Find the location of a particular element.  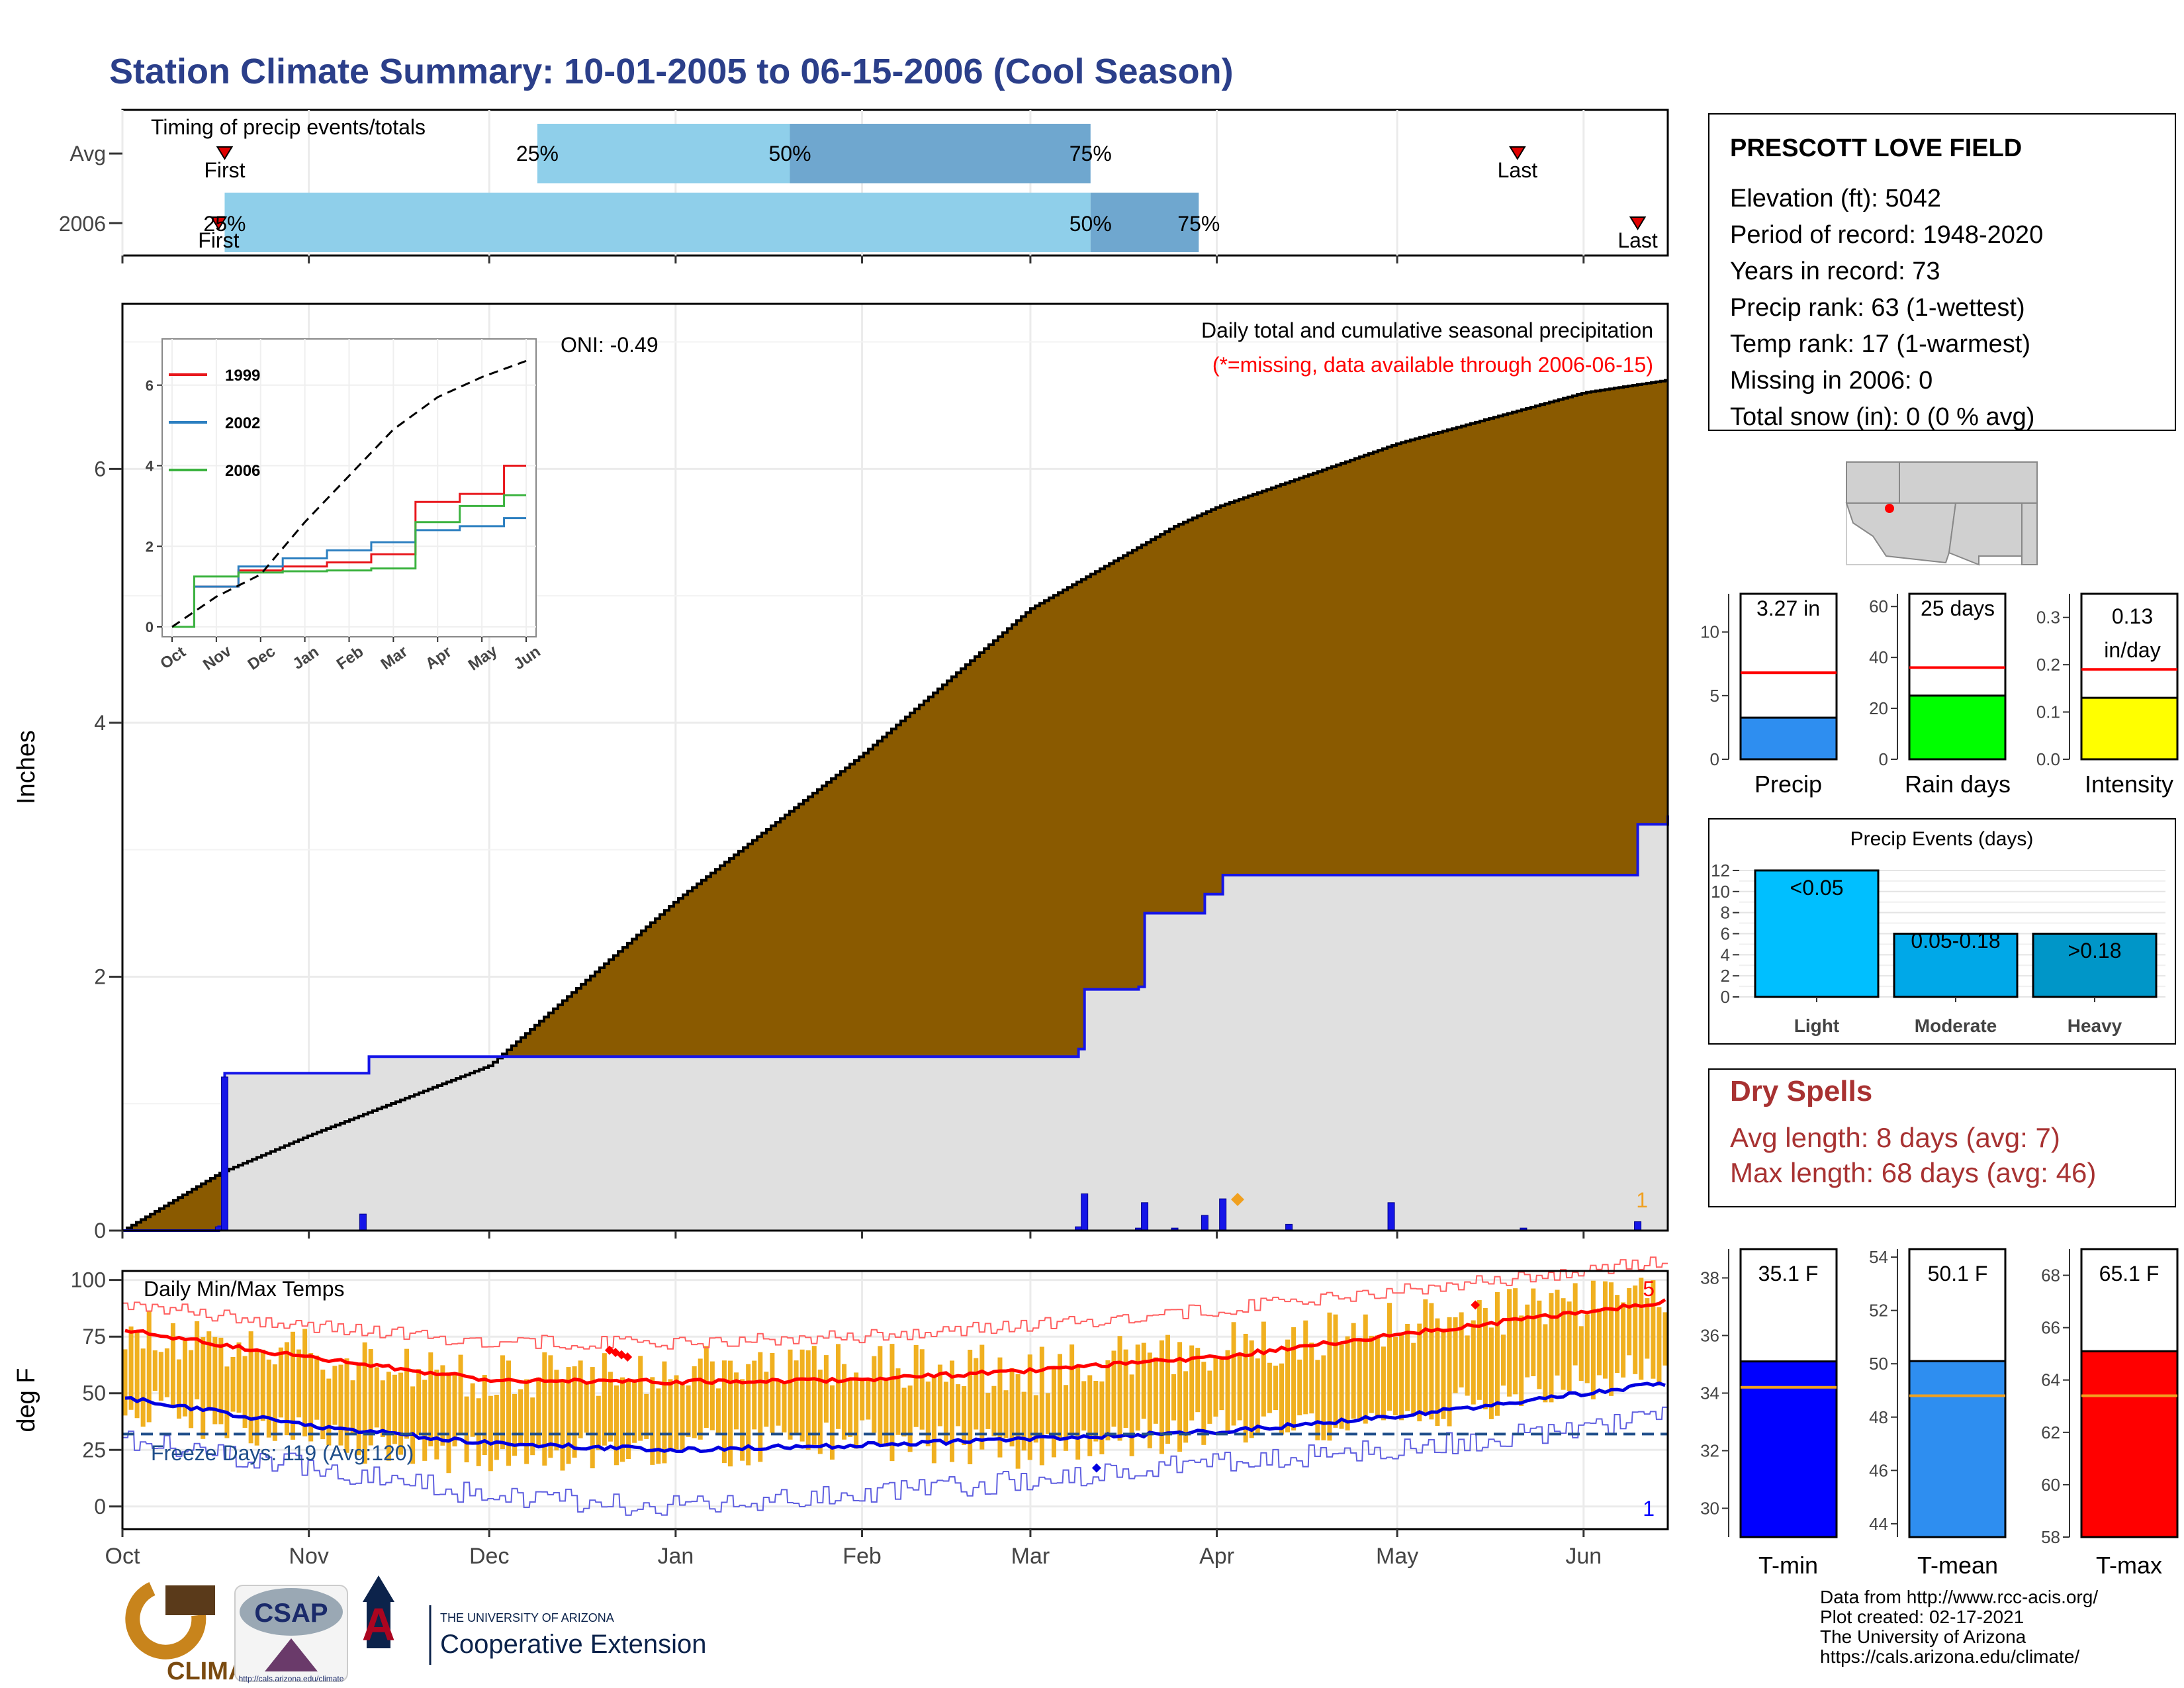

tmean-value: 50.1 F is located at coordinates (1958, 1274).